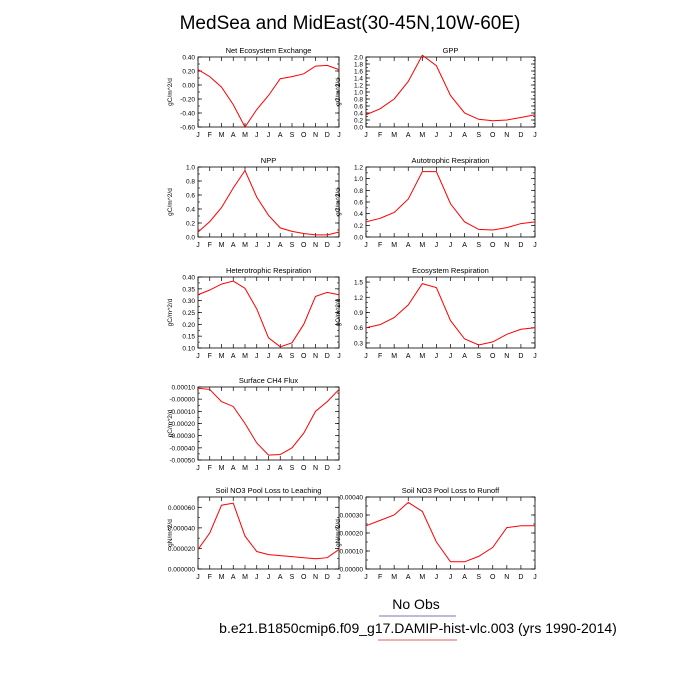 The width and height of the screenshot is (700, 700). What do you see at coordinates (188, 72) in the screenshot?
I see `y-tick-label: 0.20` at bounding box center [188, 72].